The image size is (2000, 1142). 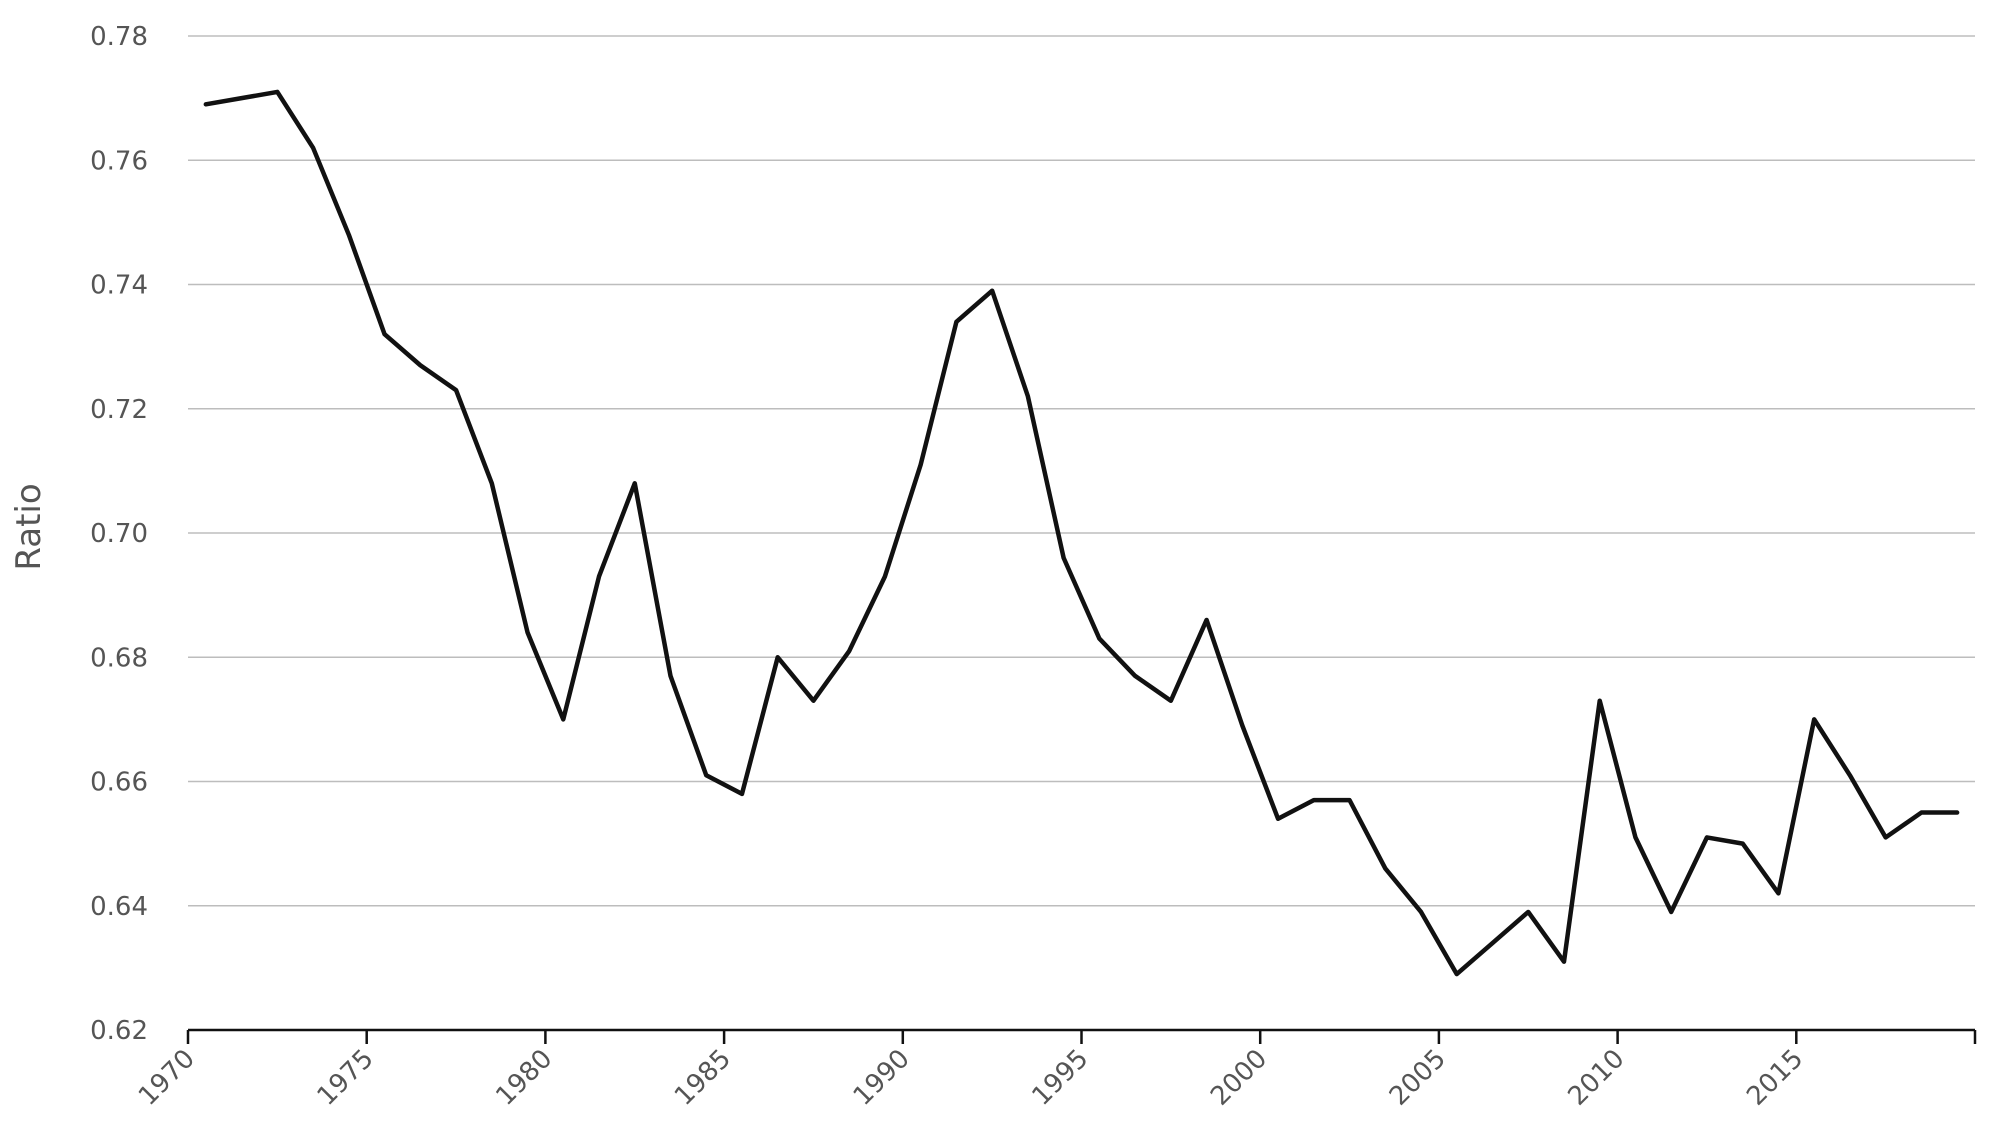 What do you see at coordinates (971, 1078) in the screenshot?
I see `x-tick-labels: 1970 1975 1980 1985 1990 1995 2000 2005 2010 2015` at bounding box center [971, 1078].